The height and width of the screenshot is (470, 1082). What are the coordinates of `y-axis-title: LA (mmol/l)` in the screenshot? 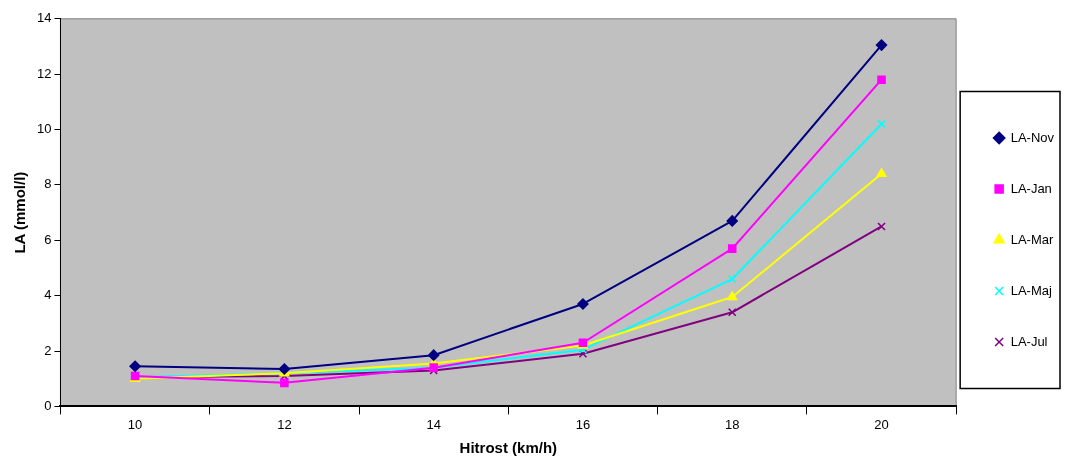 It's located at (20, 212).